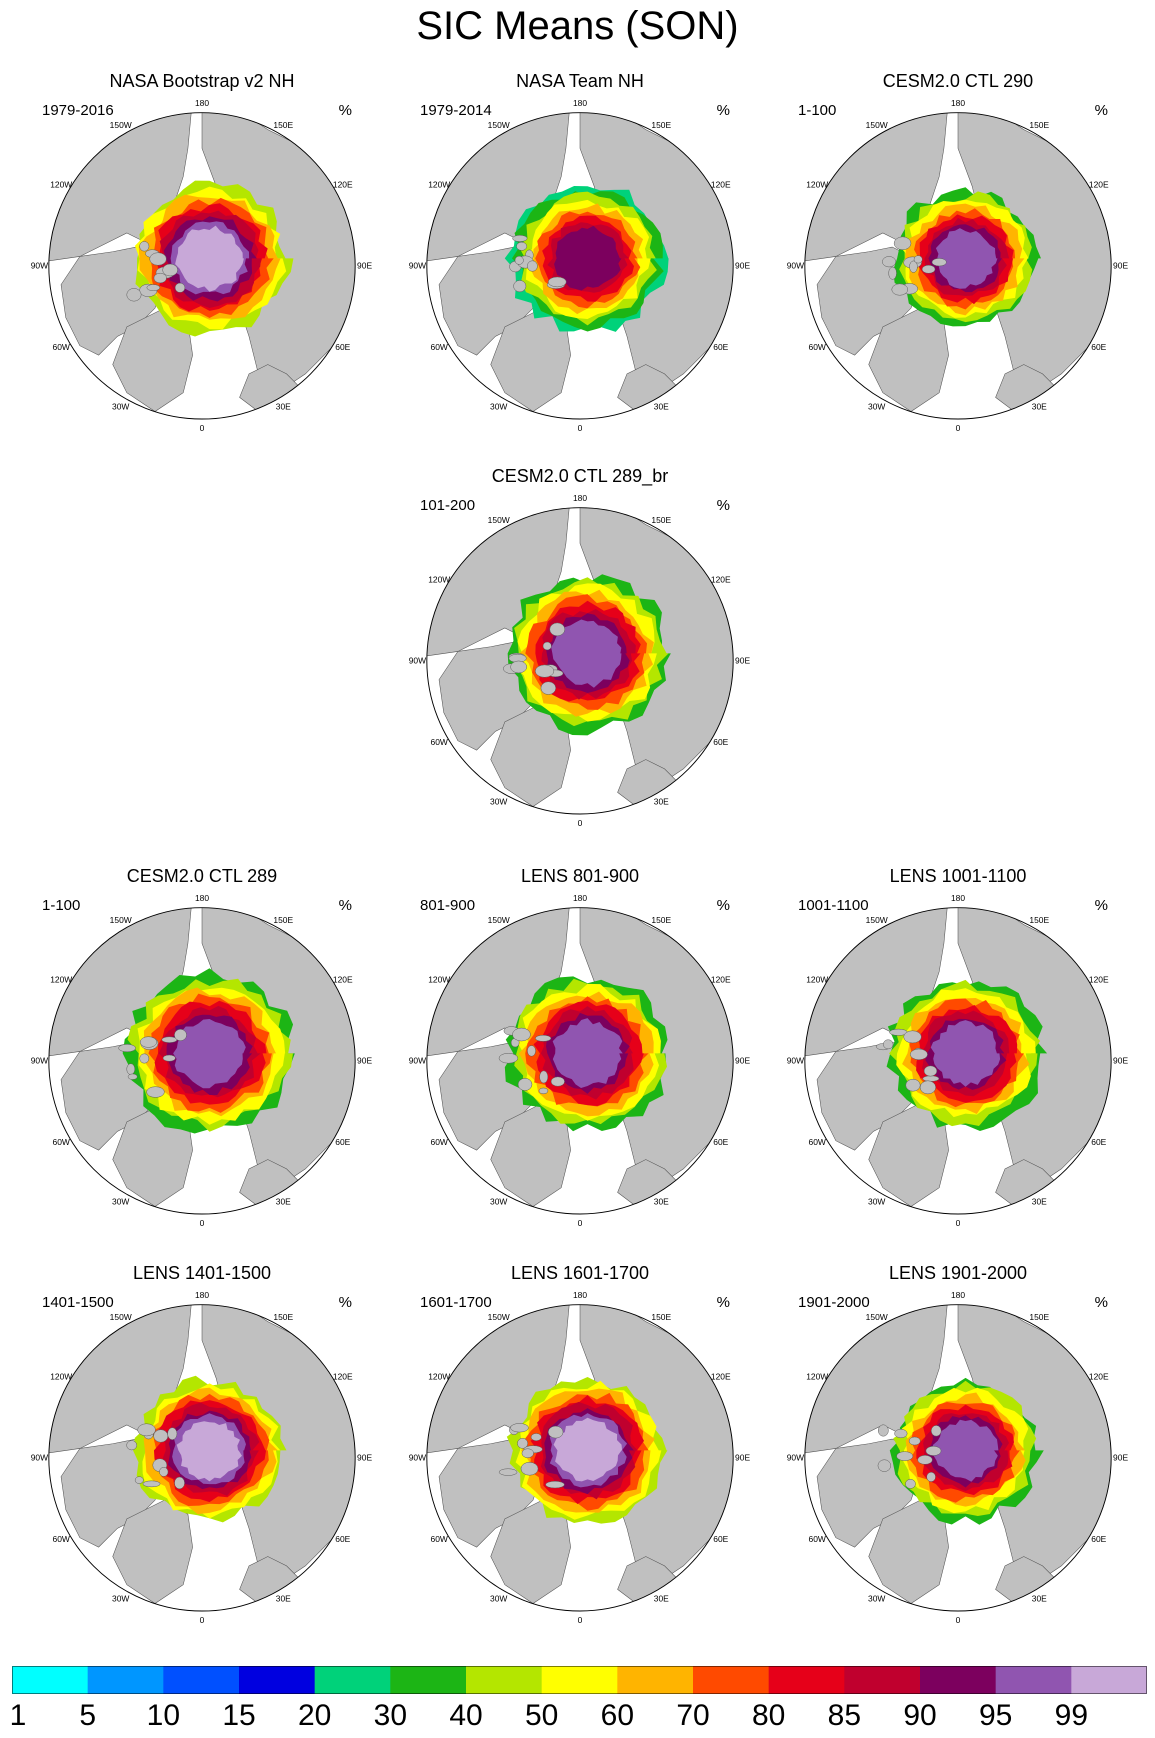 The width and height of the screenshot is (1155, 1738). I want to click on colorbar-tick-label: 90, so click(920, 1715).